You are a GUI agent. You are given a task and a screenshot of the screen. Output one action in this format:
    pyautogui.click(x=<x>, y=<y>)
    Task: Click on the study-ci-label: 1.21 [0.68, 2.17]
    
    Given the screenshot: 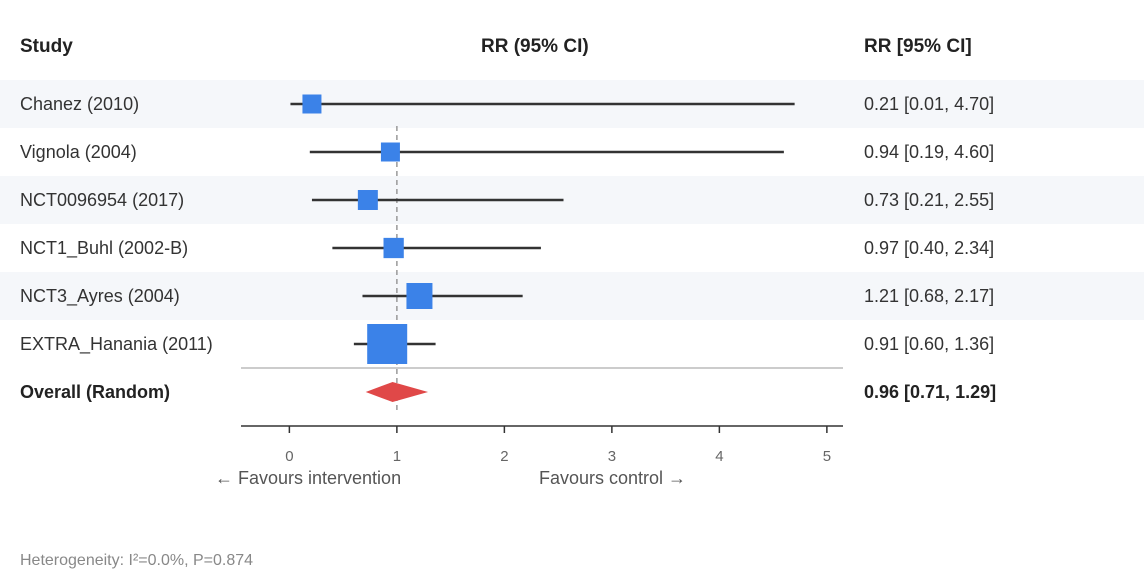 What is the action you would take?
    pyautogui.click(x=929, y=296)
    